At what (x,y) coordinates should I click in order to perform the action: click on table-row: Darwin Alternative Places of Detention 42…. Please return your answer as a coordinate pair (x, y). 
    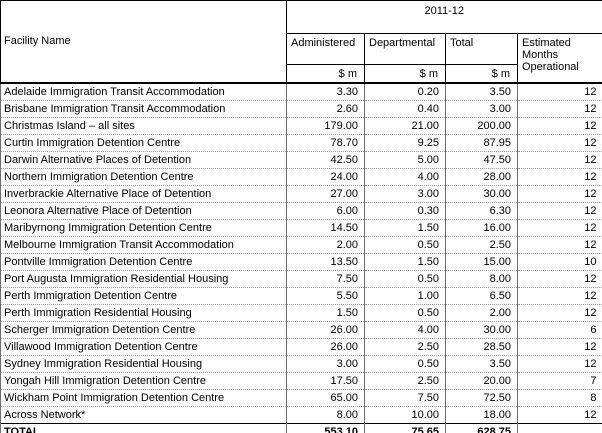
    Looking at the image, I should click on (301, 159).